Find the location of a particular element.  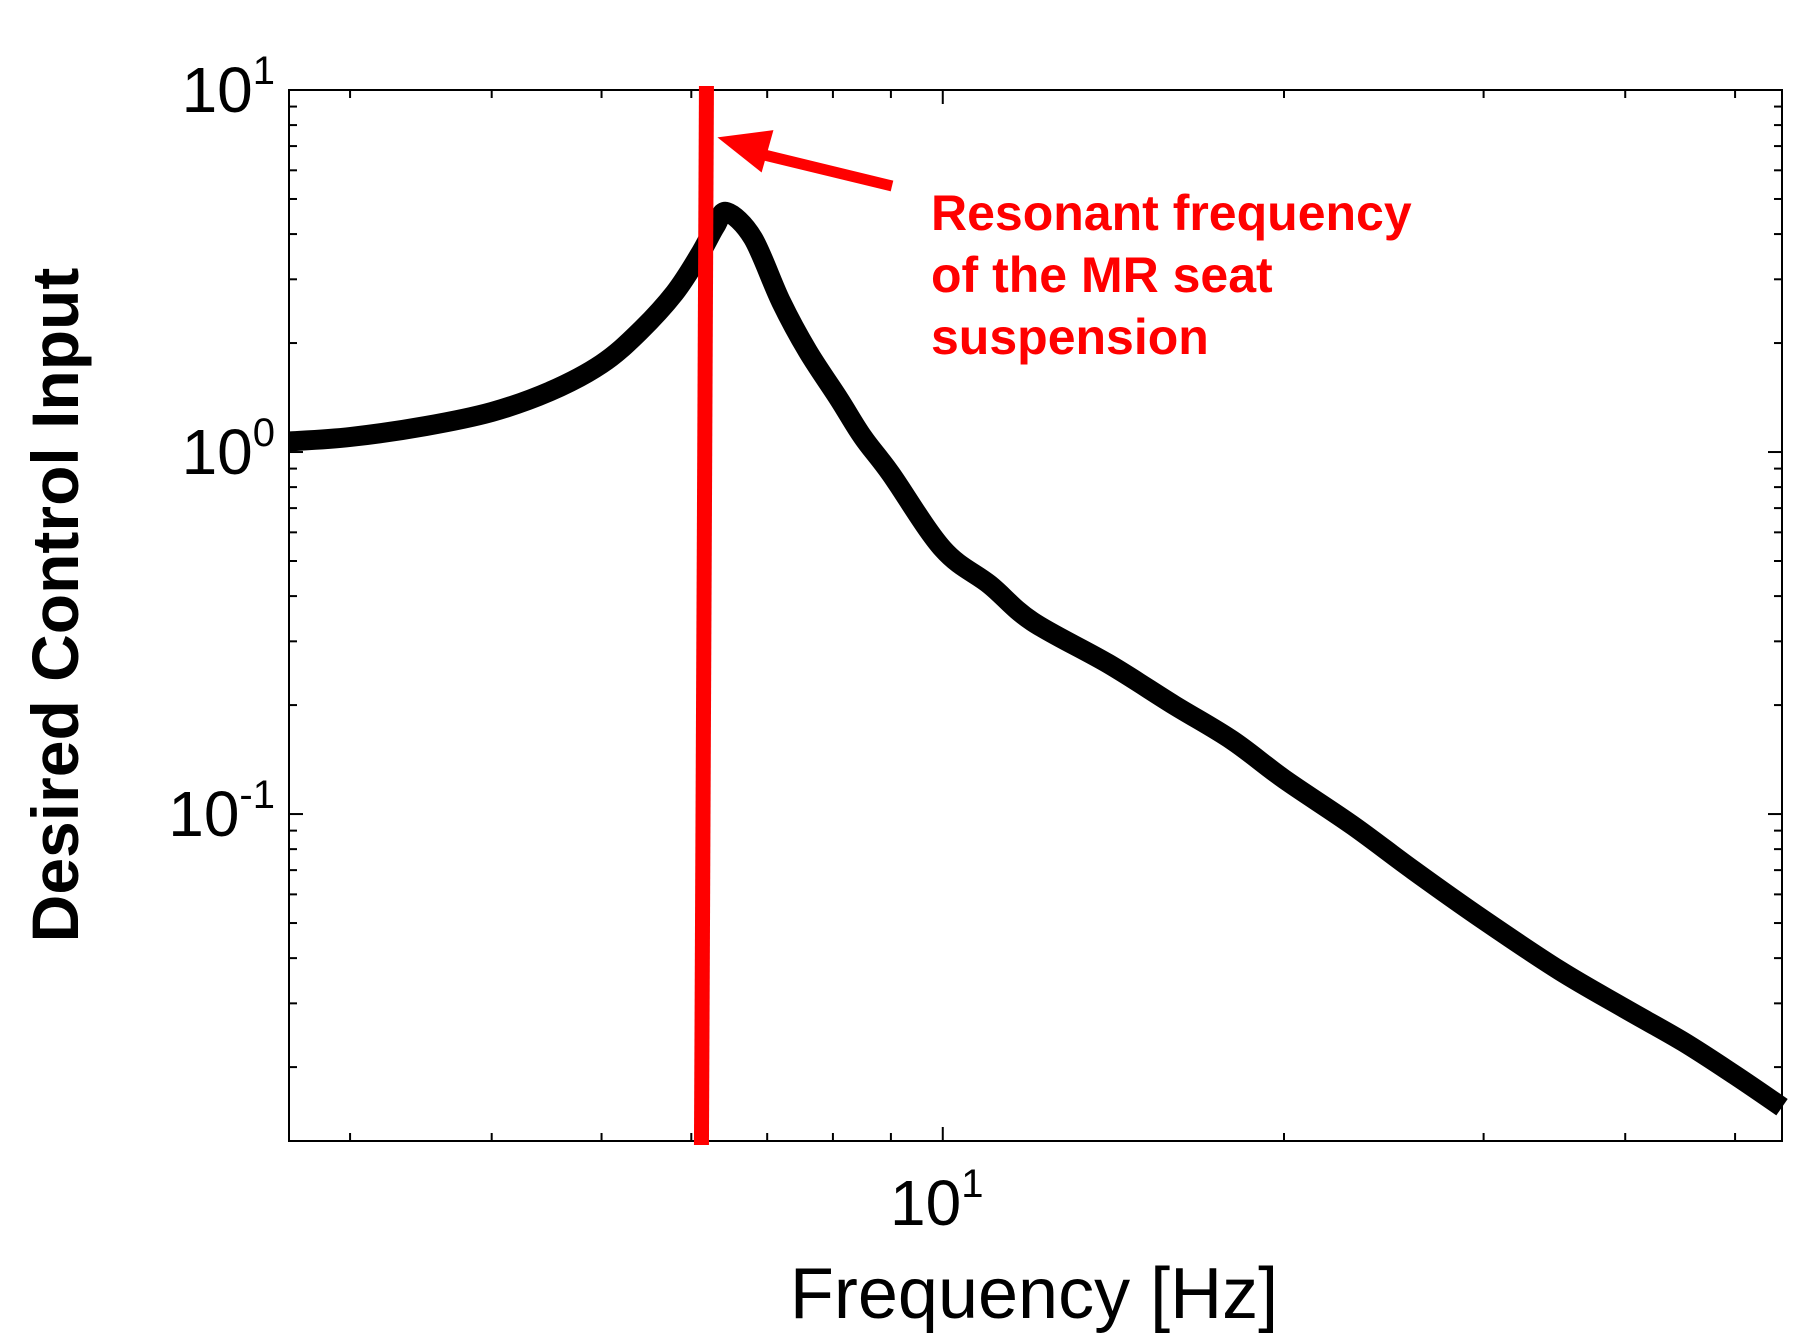

resonant-frequency-line is located at coordinates (703, 615).